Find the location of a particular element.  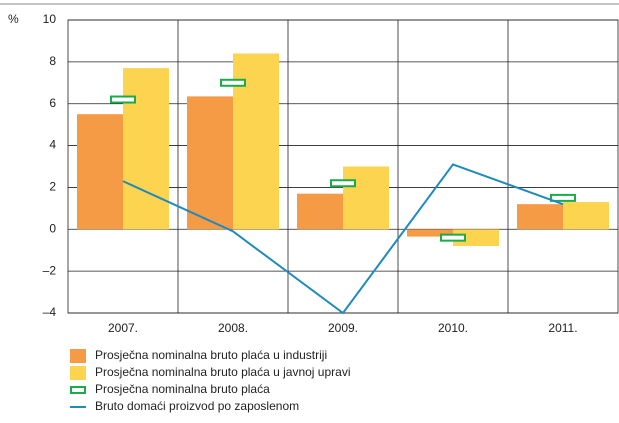

y-tick-label: 4 is located at coordinates (52, 145).